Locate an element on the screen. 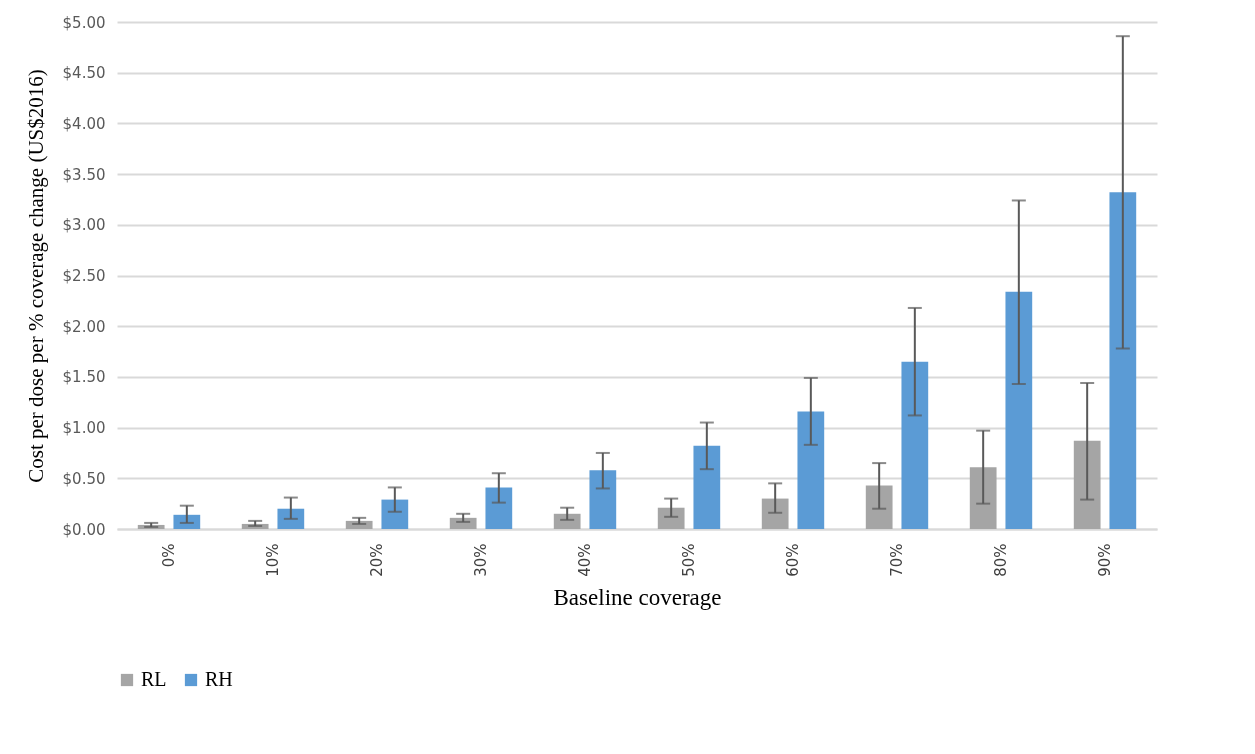 The image size is (1255, 754). y-tick-label: $2.50 is located at coordinates (84, 276).